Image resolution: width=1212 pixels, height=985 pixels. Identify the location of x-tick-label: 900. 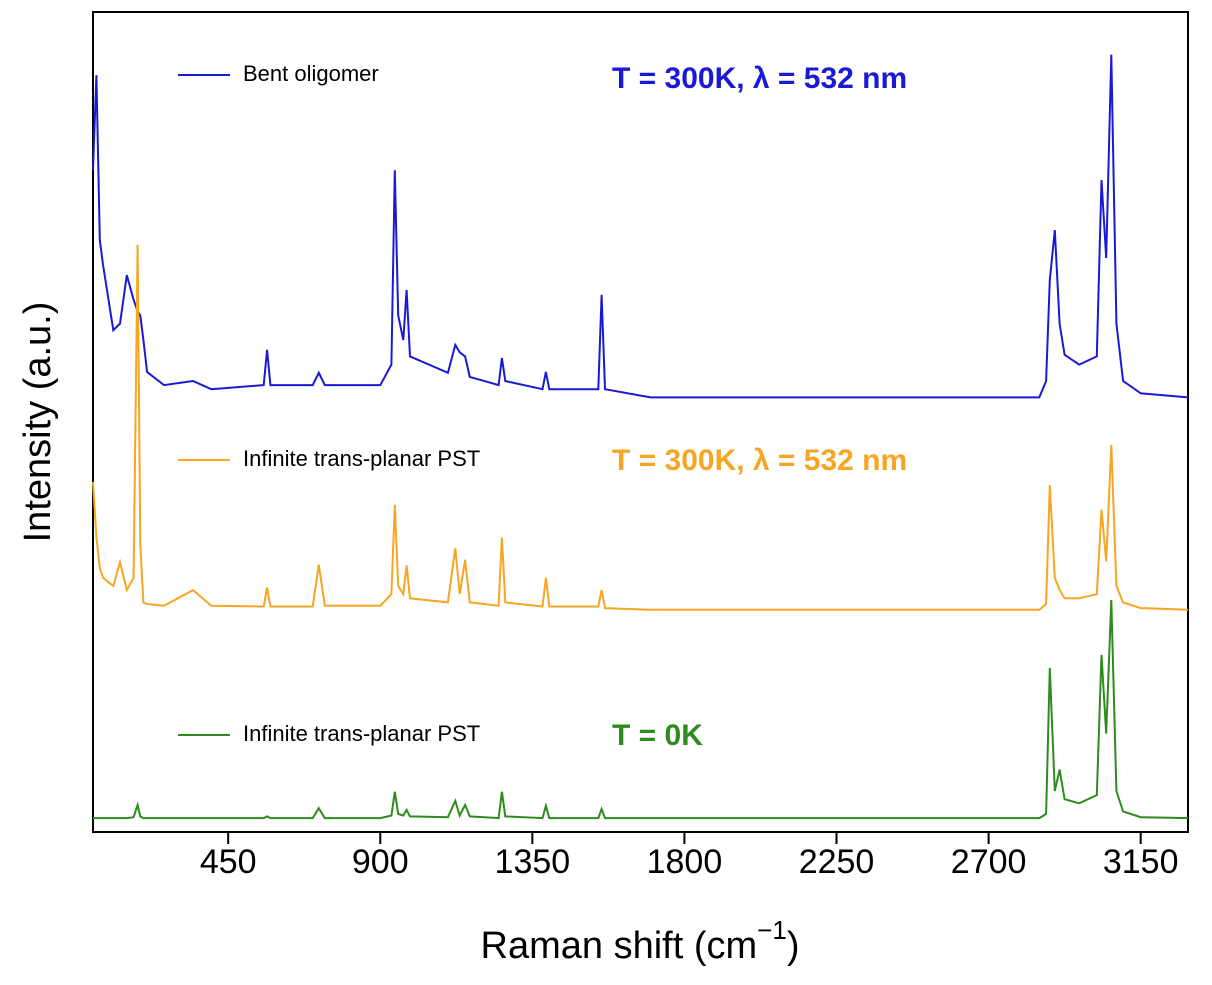
(380, 862).